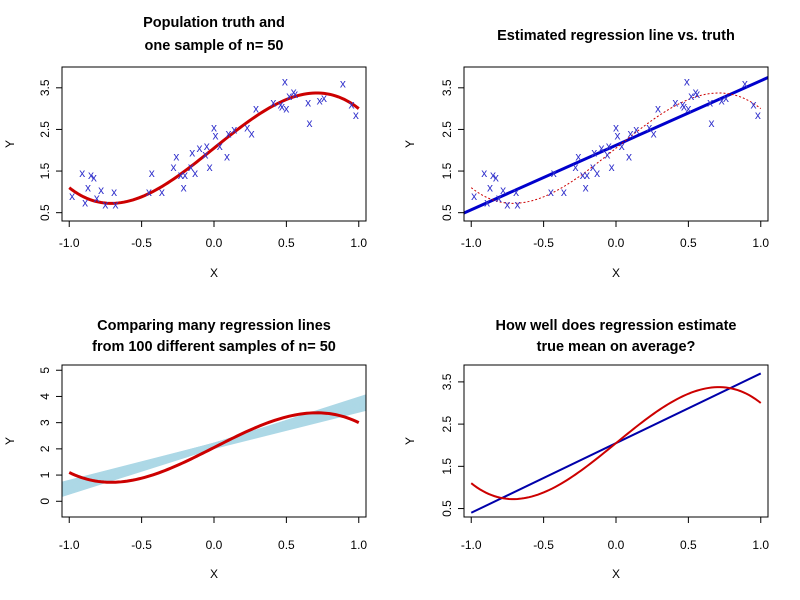 The height and width of the screenshot is (600, 800). What do you see at coordinates (447, 381) in the screenshot?
I see `y-tick-label: 3.5` at bounding box center [447, 381].